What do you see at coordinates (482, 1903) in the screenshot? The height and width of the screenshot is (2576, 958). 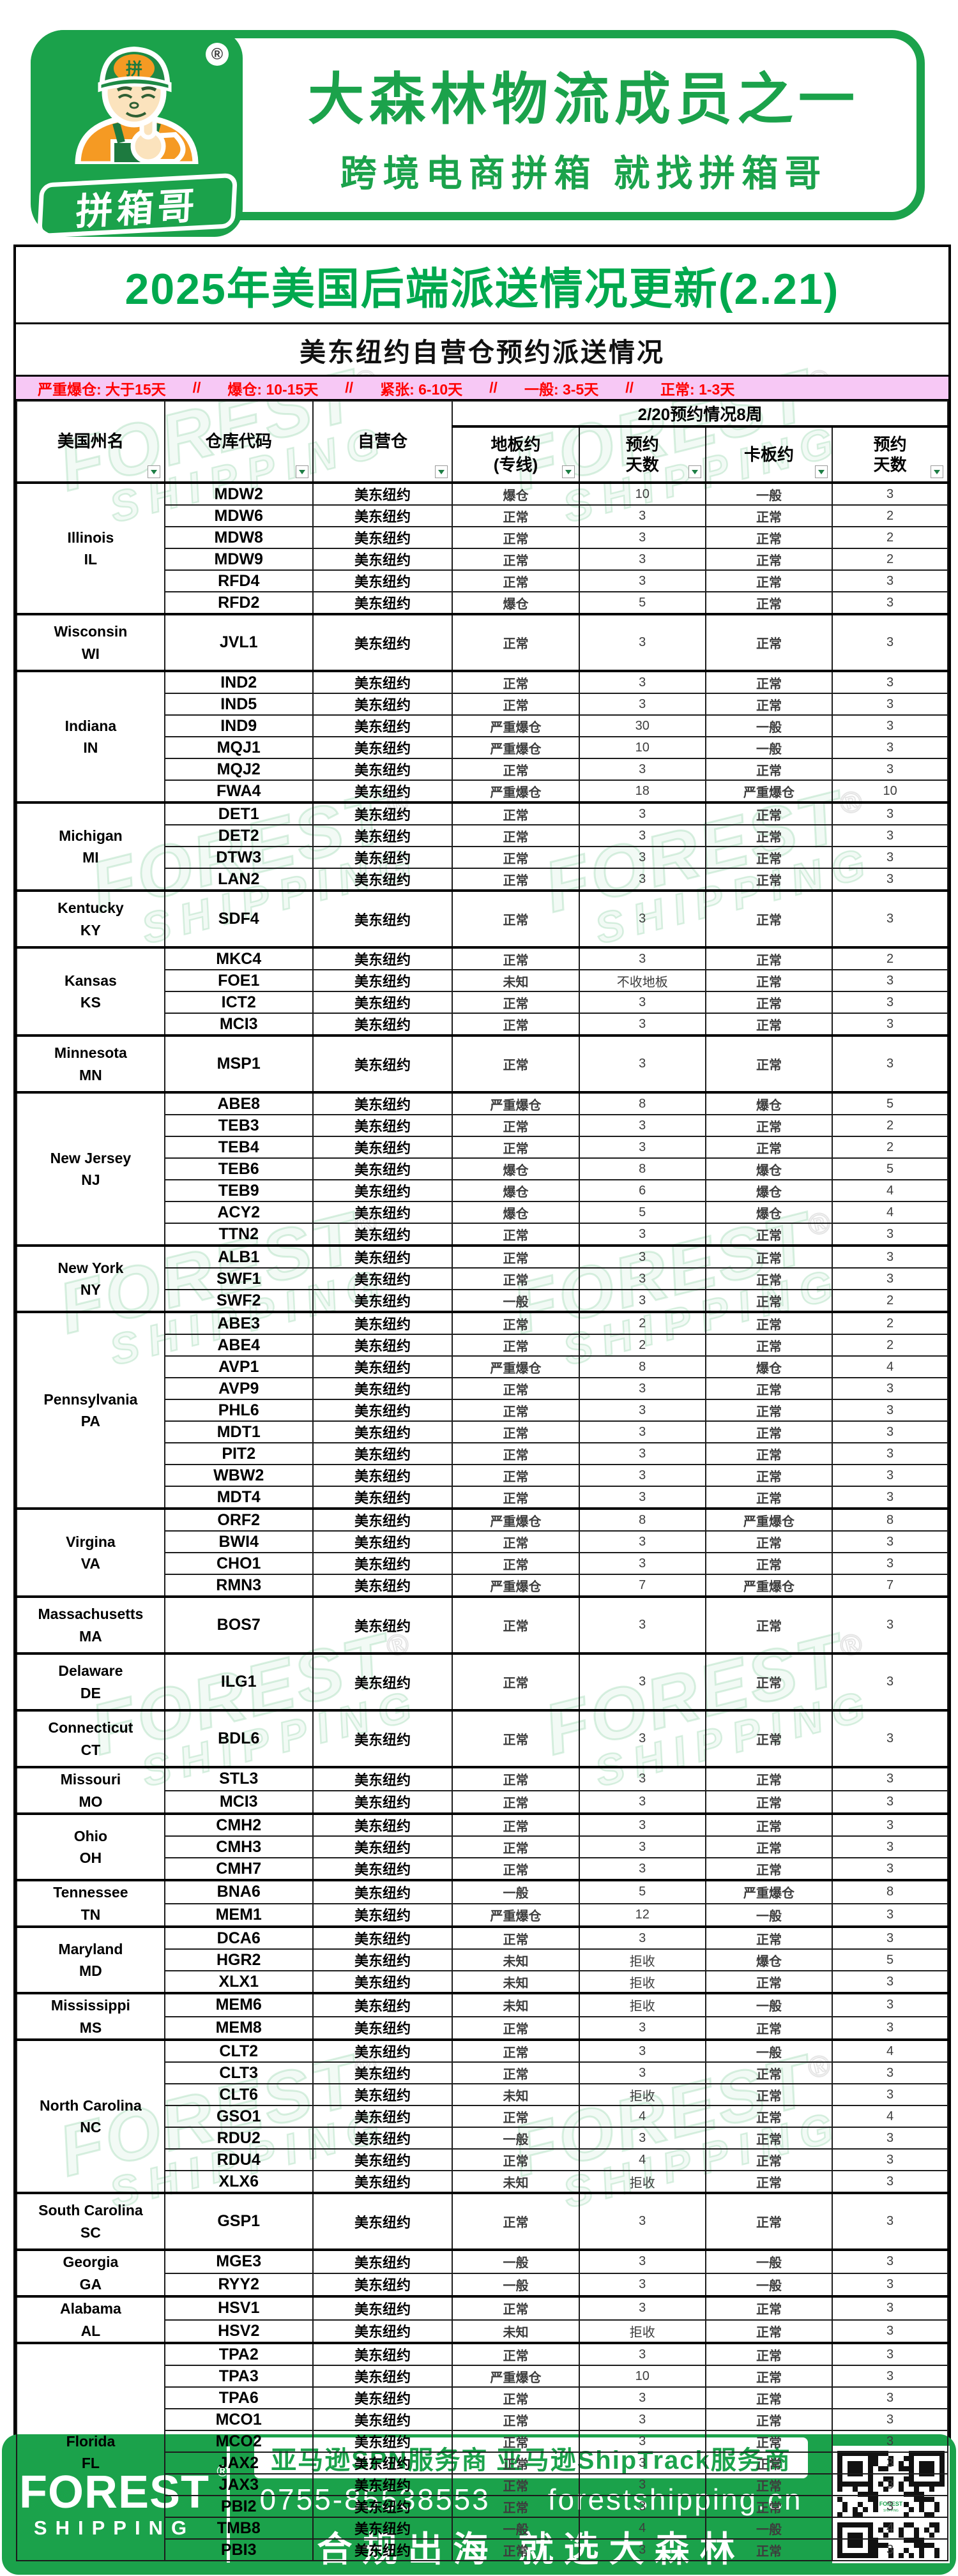 I see `table-row: Tennessee TN BNA6 美东纽约 一般 5 严重爆仓 8` at bounding box center [482, 1903].